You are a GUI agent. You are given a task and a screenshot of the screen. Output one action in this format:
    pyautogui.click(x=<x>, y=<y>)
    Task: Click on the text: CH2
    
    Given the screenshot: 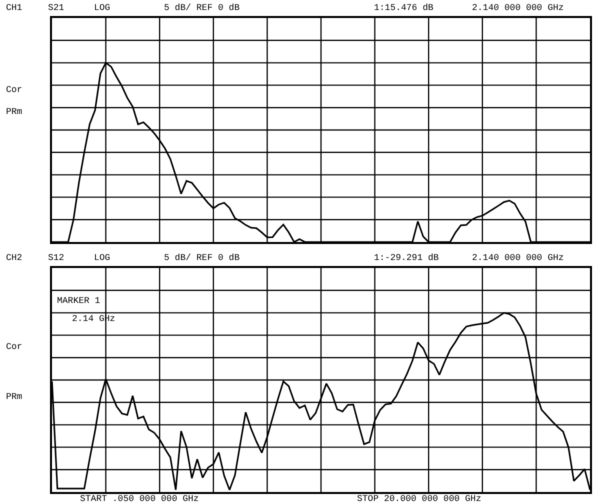 What is the action you would take?
    pyautogui.click(x=14, y=258)
    